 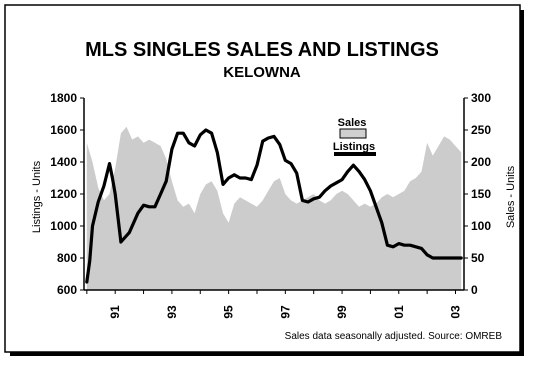 I want to click on legend: Sales Listings, so click(x=354, y=136).